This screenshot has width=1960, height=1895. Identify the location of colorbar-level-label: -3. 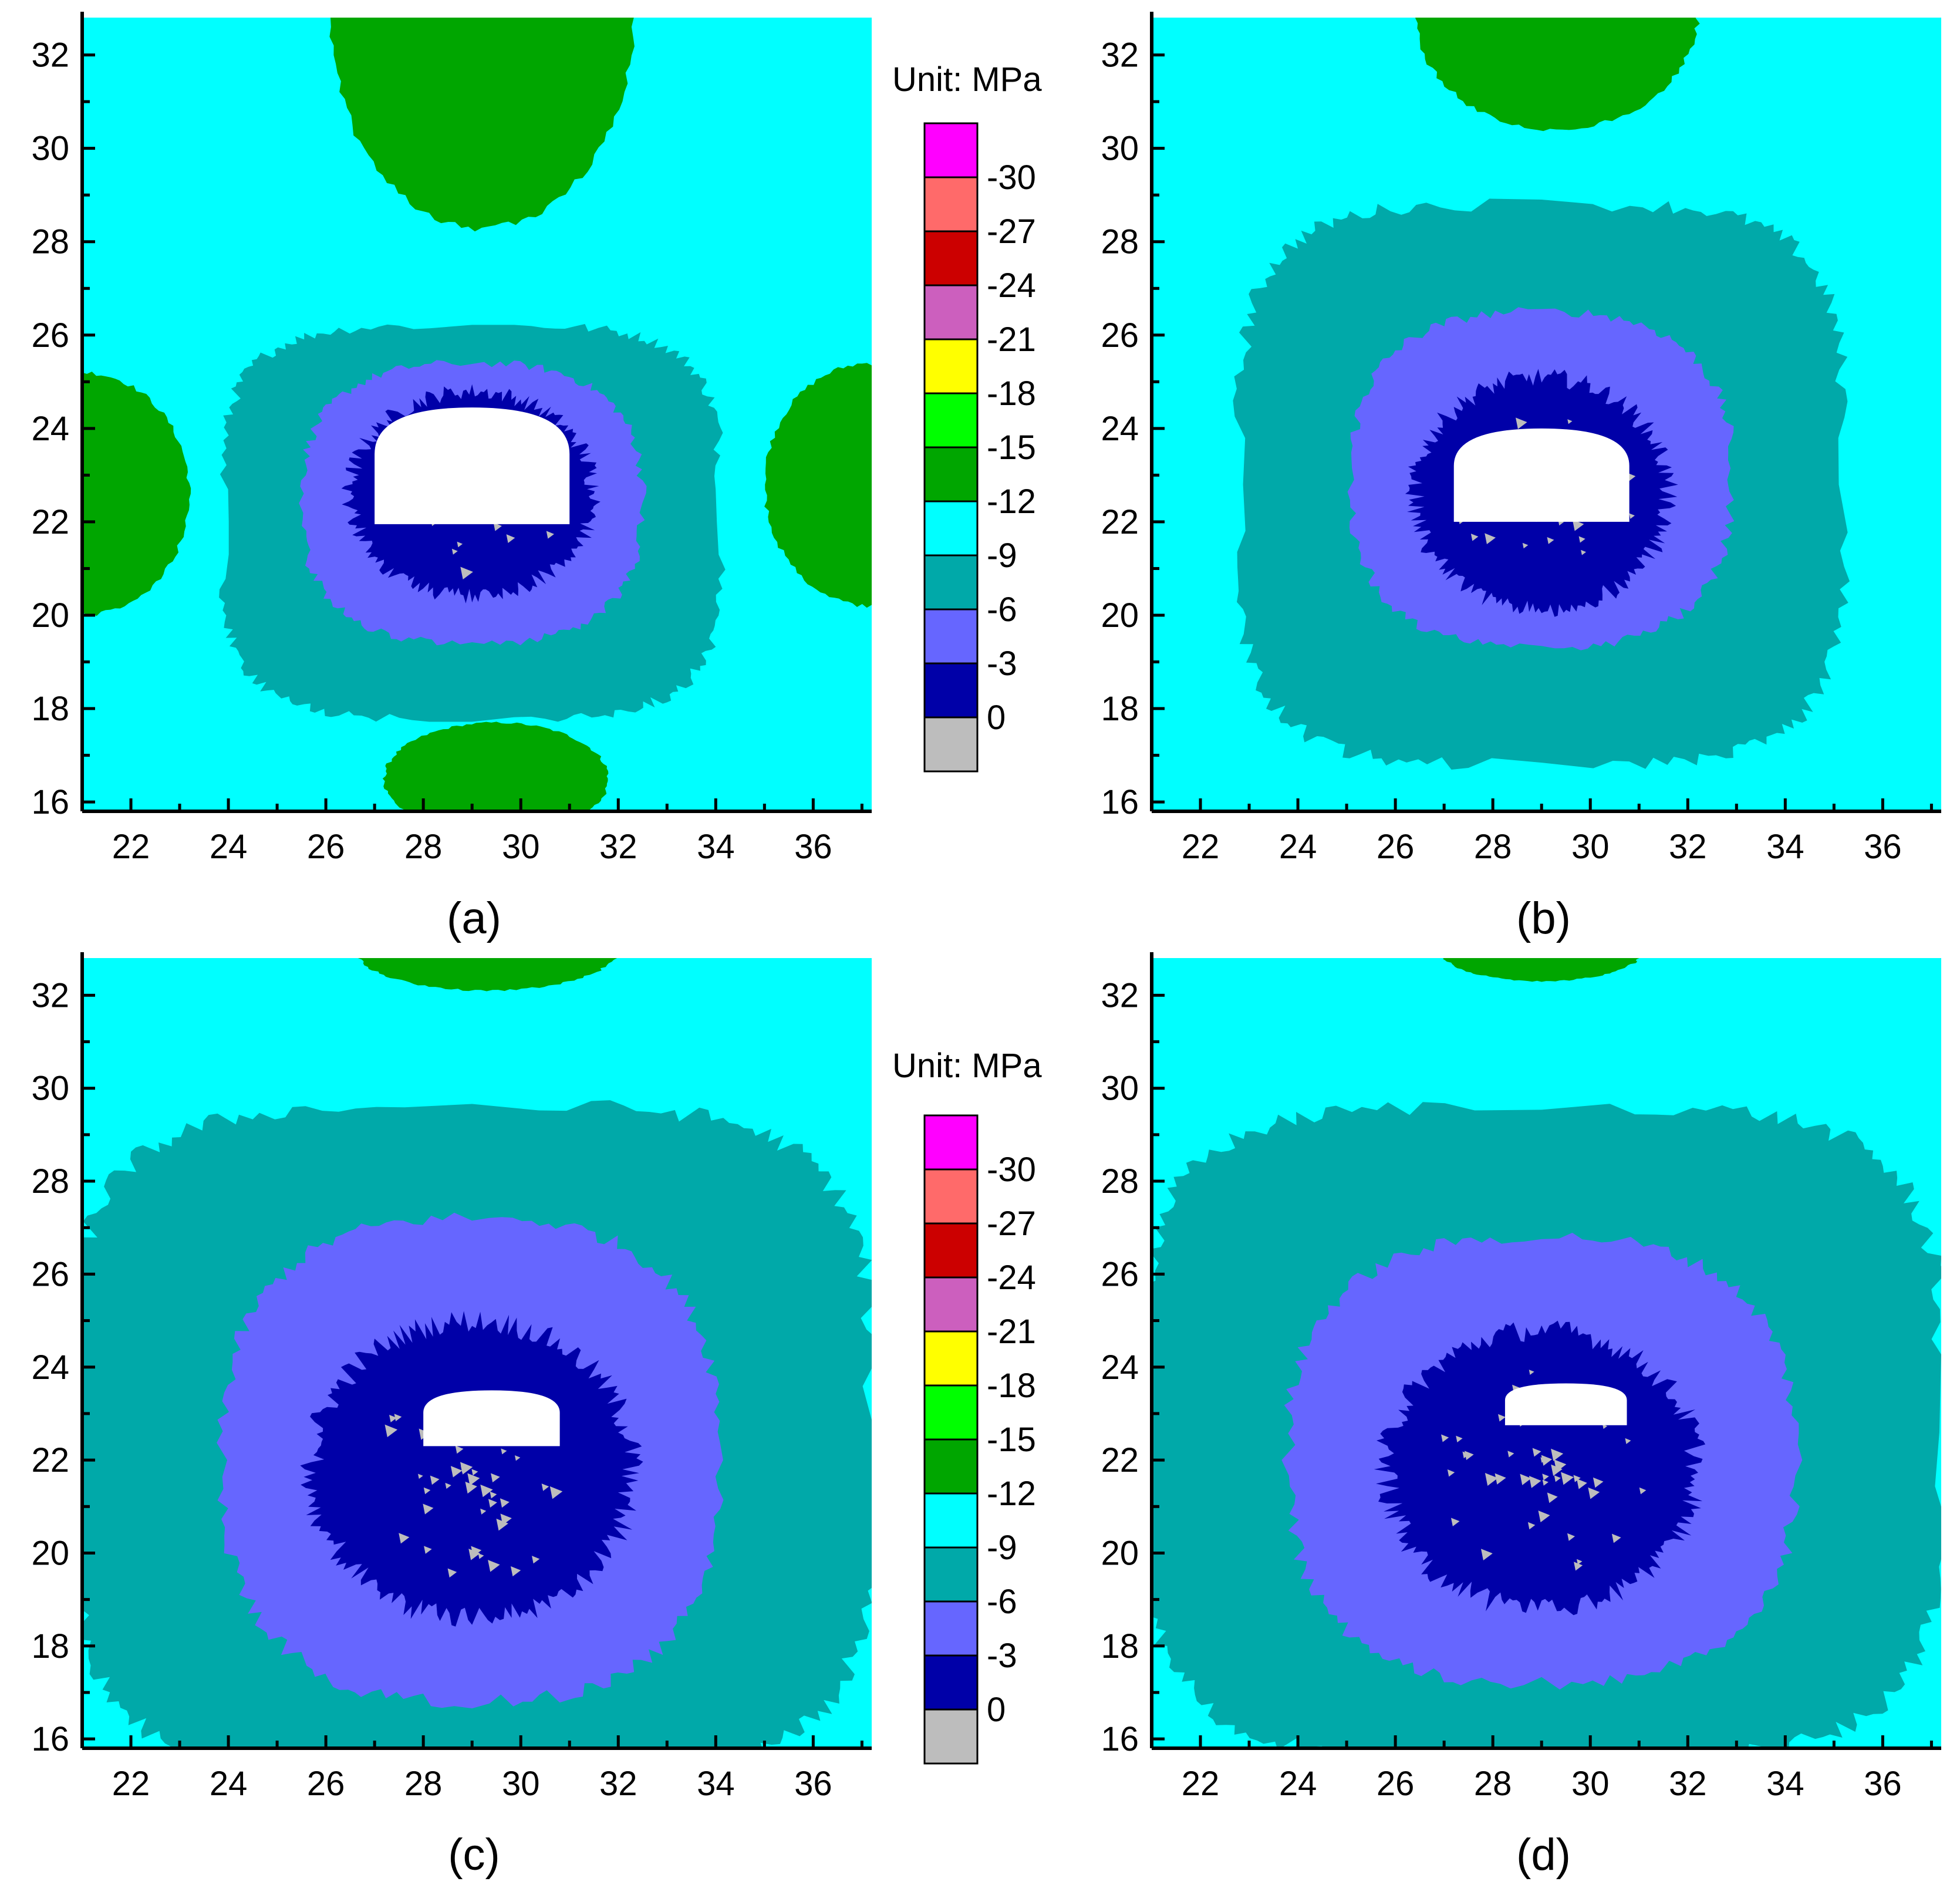
(1002, 1656).